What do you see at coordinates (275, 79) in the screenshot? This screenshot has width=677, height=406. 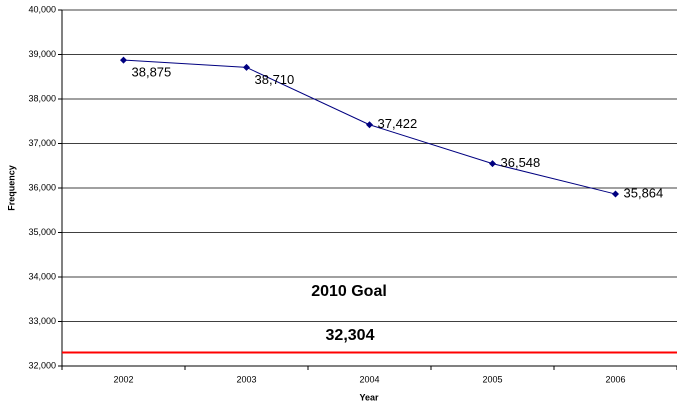 I see `data-label: 38,710` at bounding box center [275, 79].